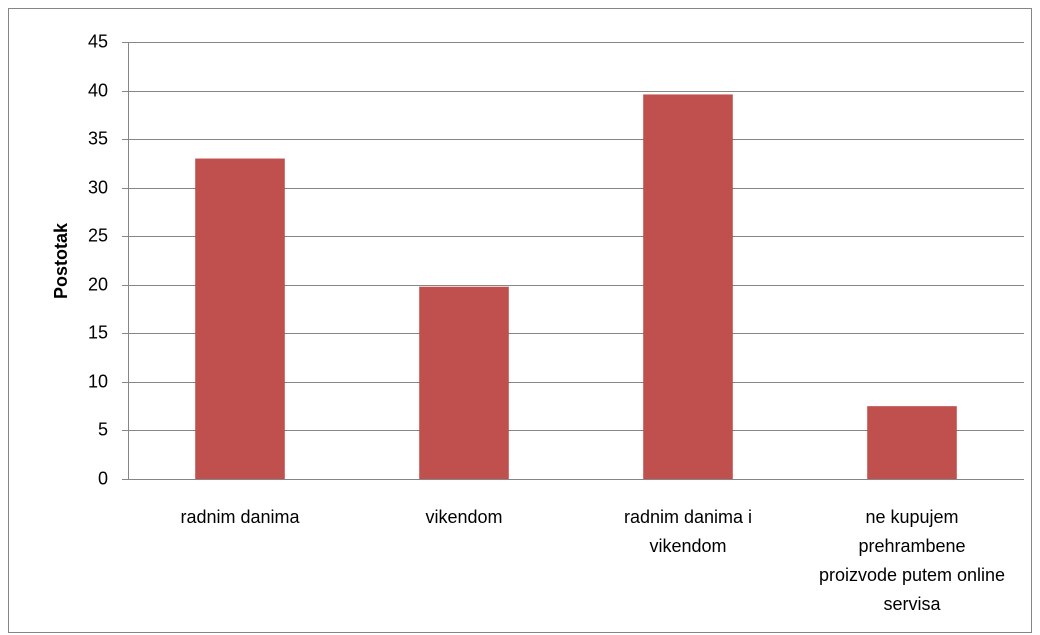 This screenshot has width=1040, height=635. Describe the element at coordinates (688, 531) in the screenshot. I see `x-tick-label: radnim danima i vikendom` at that location.